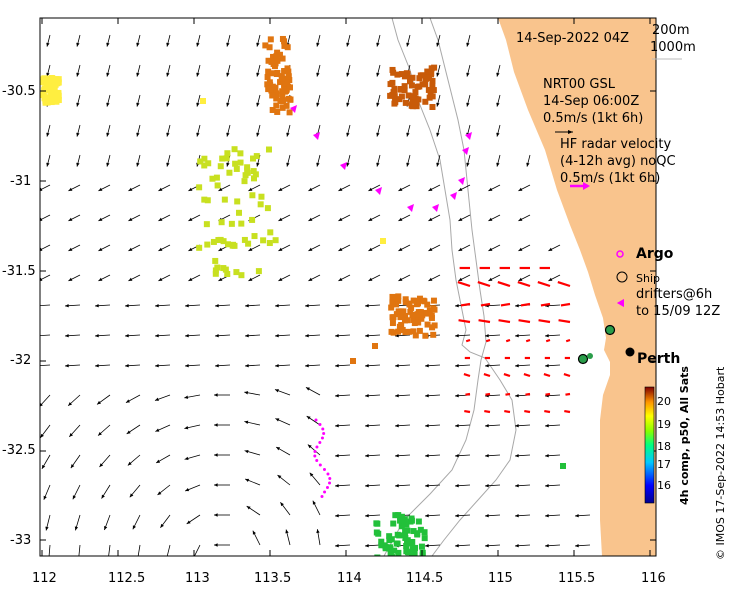  I want to click on drifter-legend-symbol, so click(620, 303).